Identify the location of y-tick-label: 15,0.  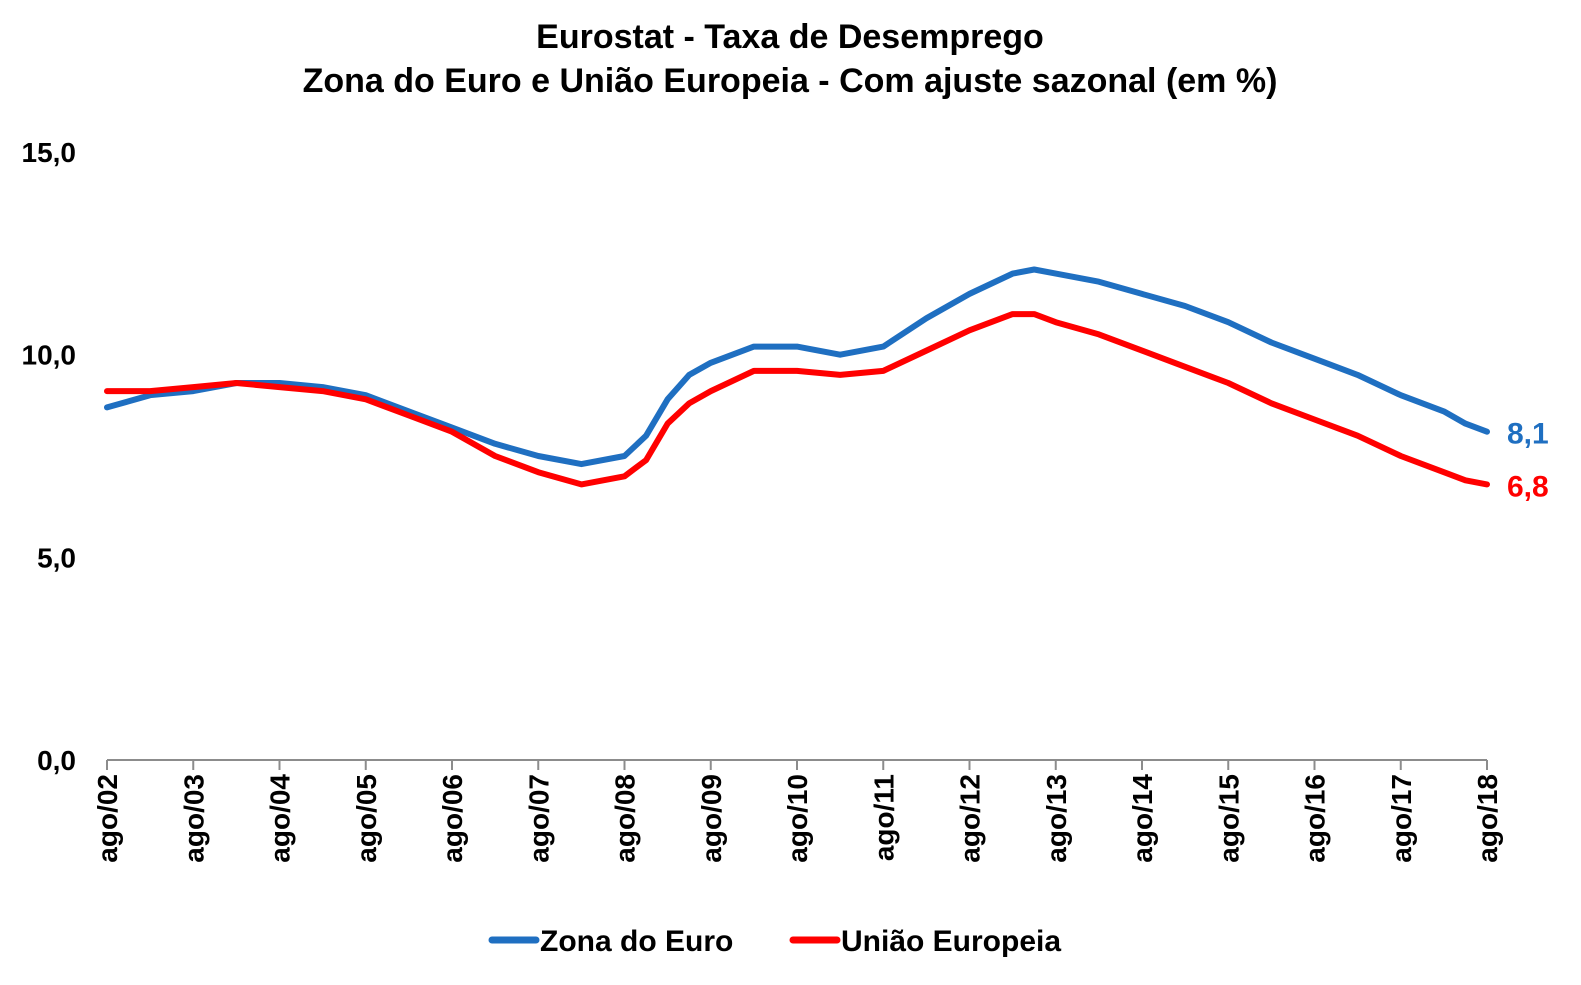
(49, 152).